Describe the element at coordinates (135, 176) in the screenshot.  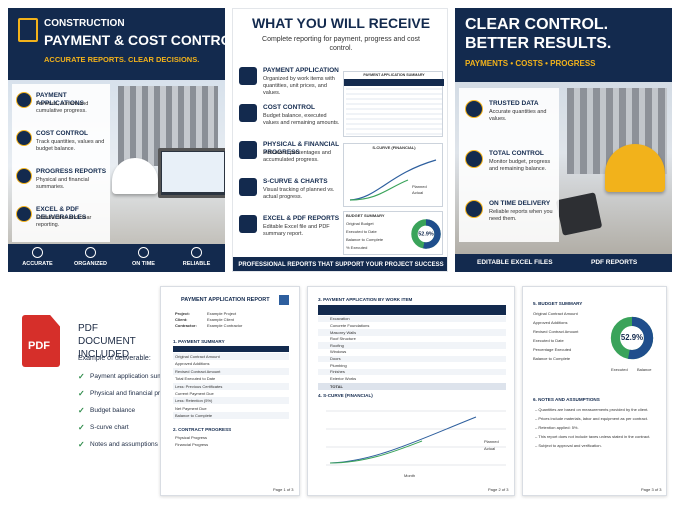
I see `helmet` at that location.